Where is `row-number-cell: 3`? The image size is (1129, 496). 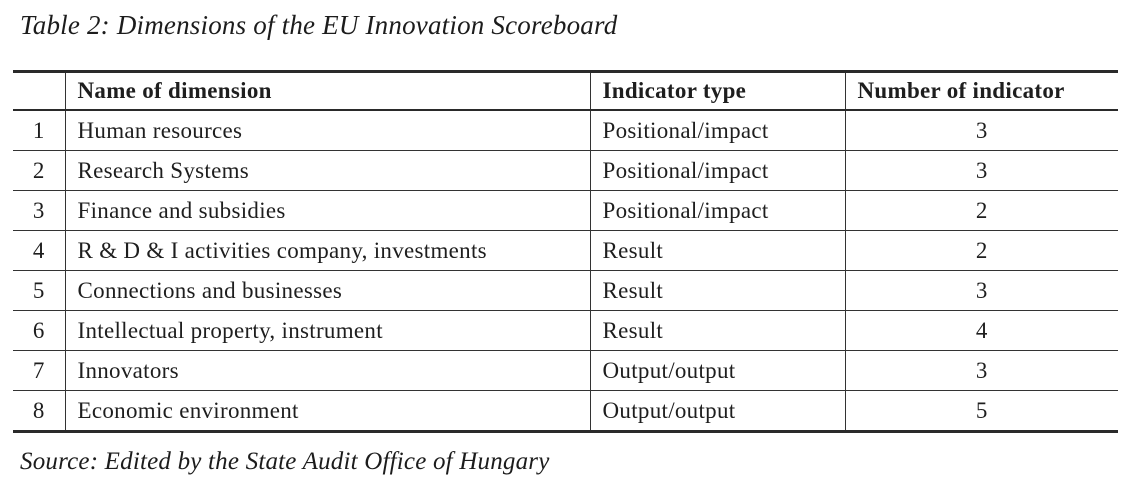
row-number-cell: 3 is located at coordinates (39, 210).